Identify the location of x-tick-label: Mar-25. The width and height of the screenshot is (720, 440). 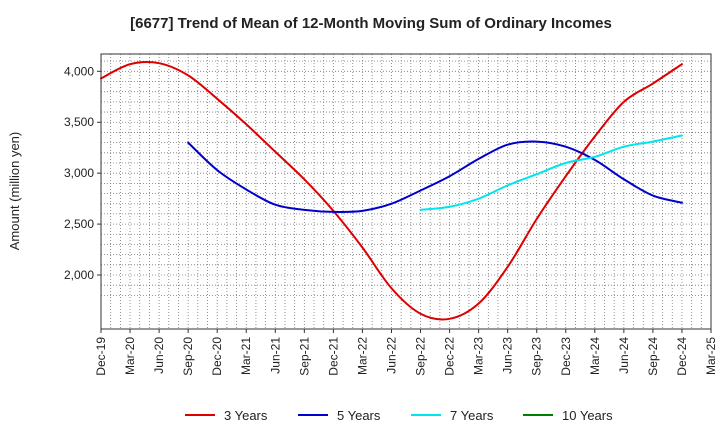
(711, 356).